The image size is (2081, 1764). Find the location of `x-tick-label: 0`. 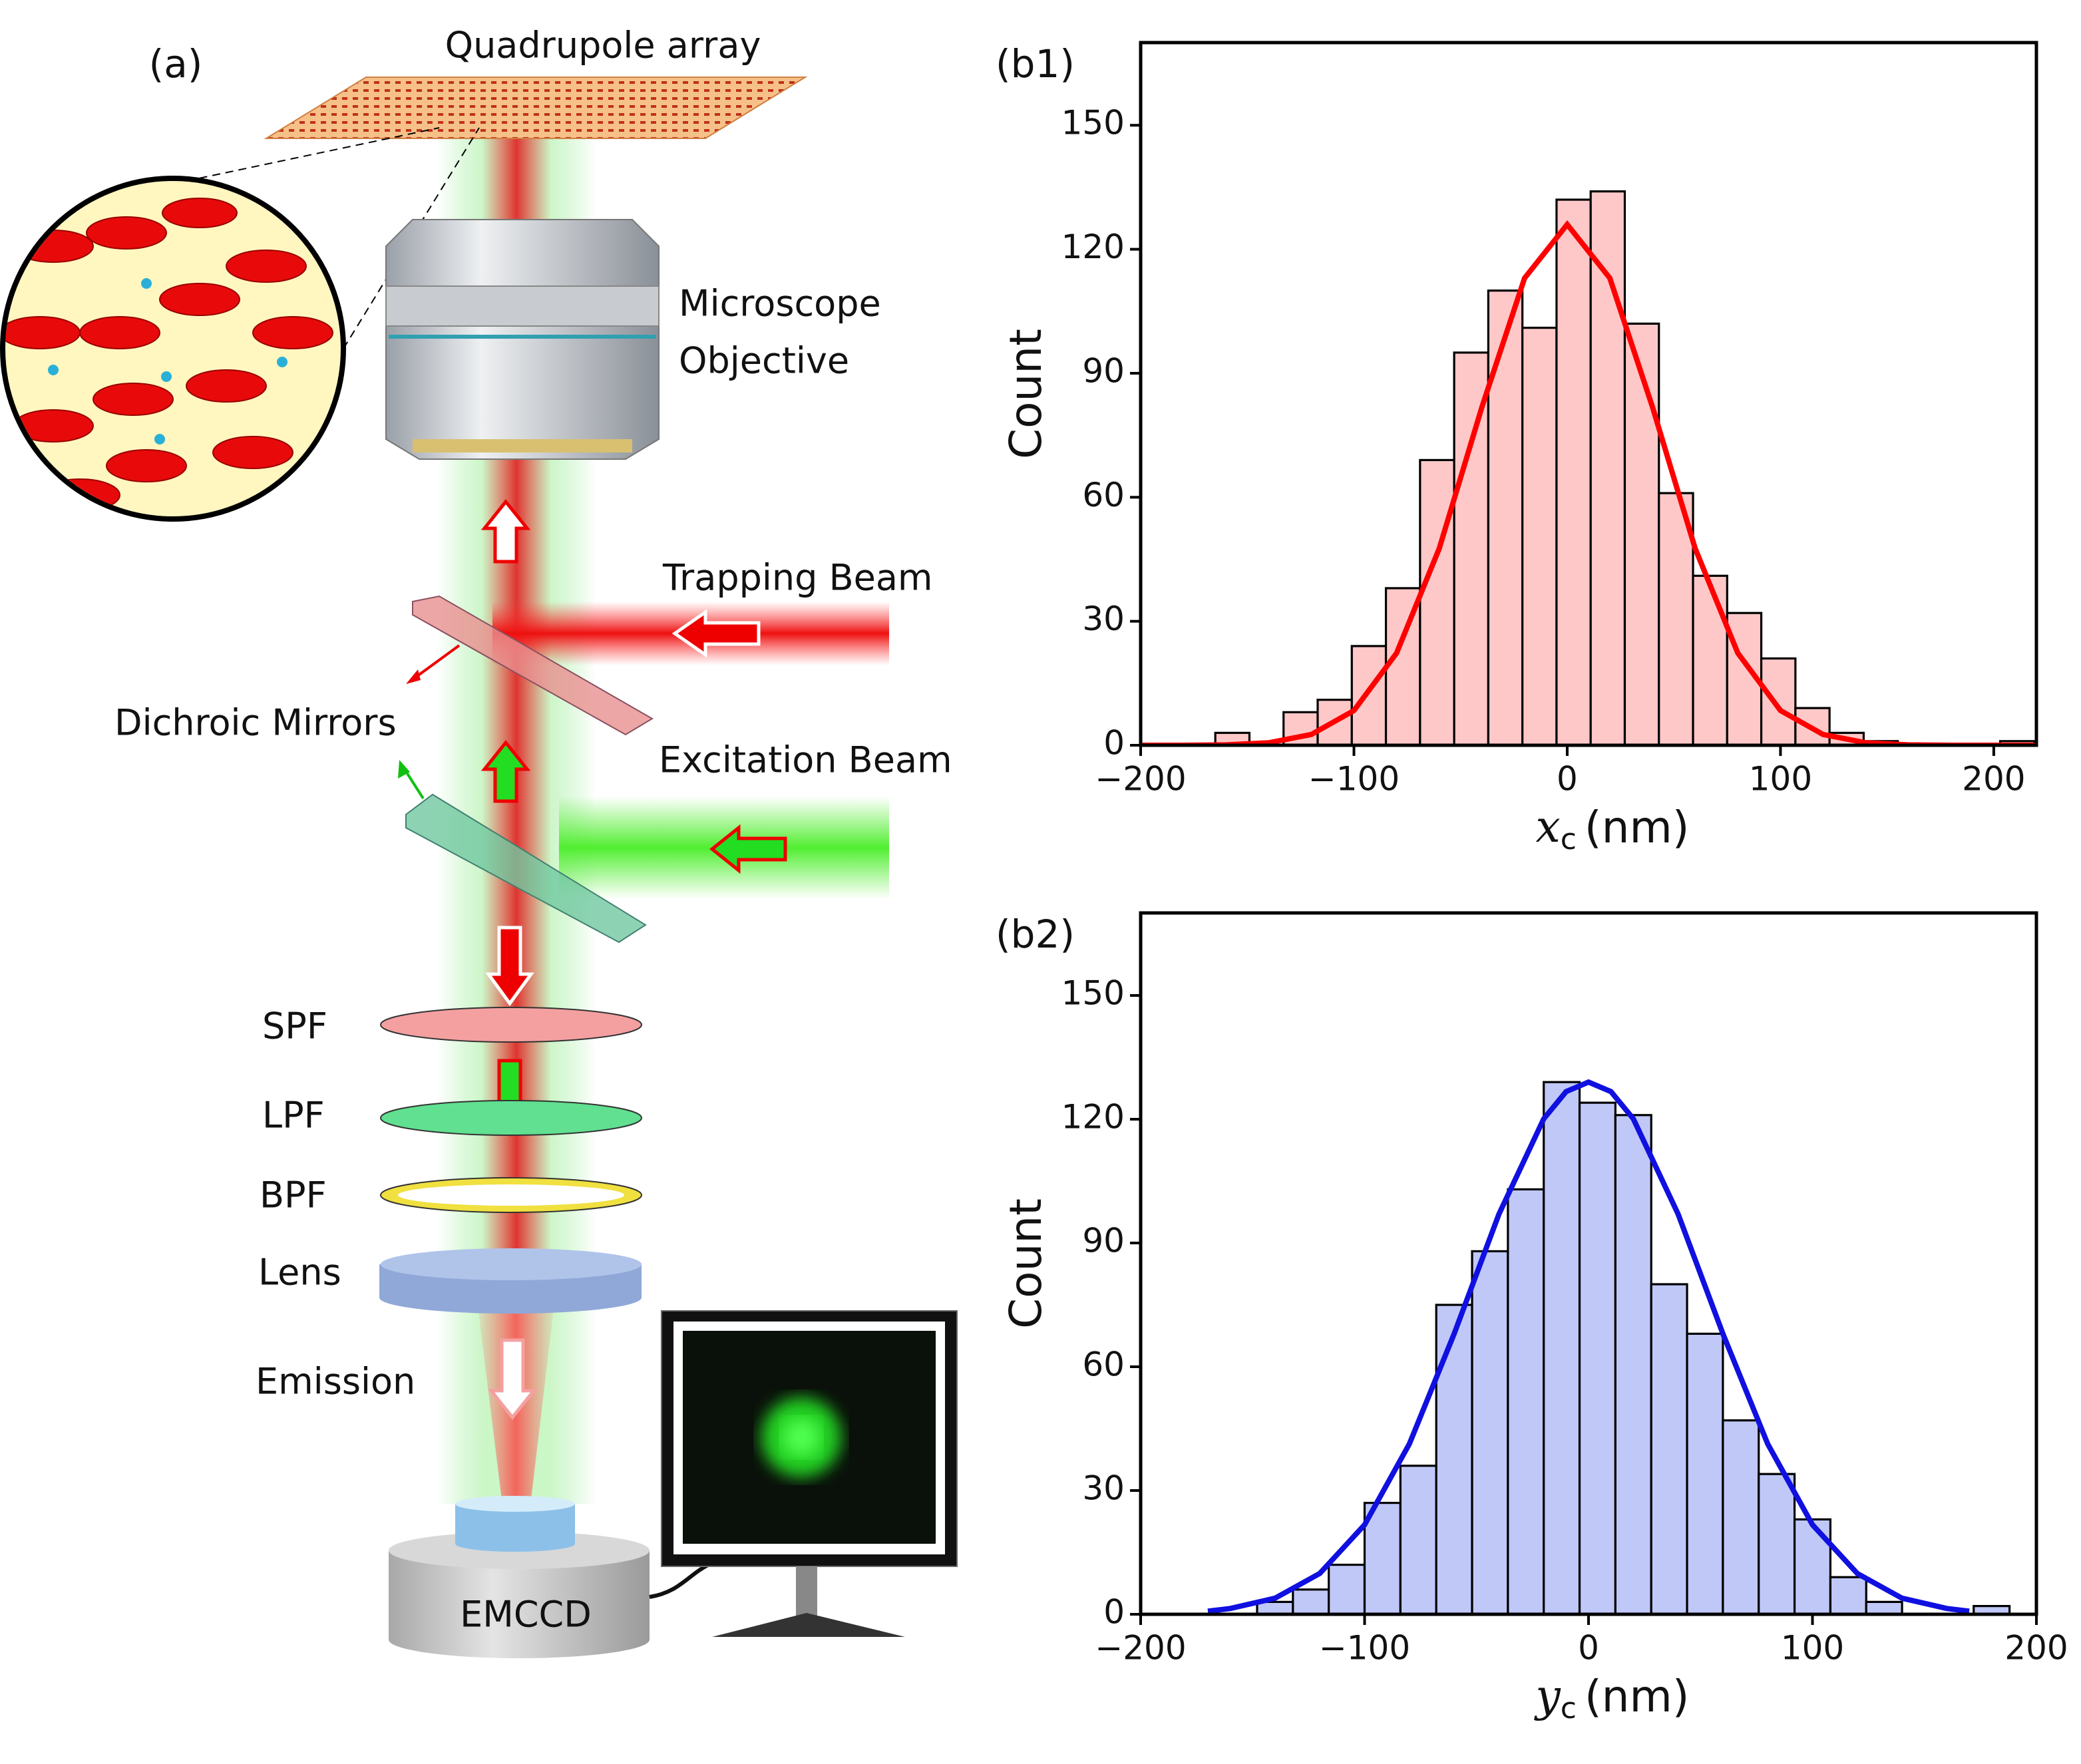

x-tick-label: 0 is located at coordinates (1568, 779).